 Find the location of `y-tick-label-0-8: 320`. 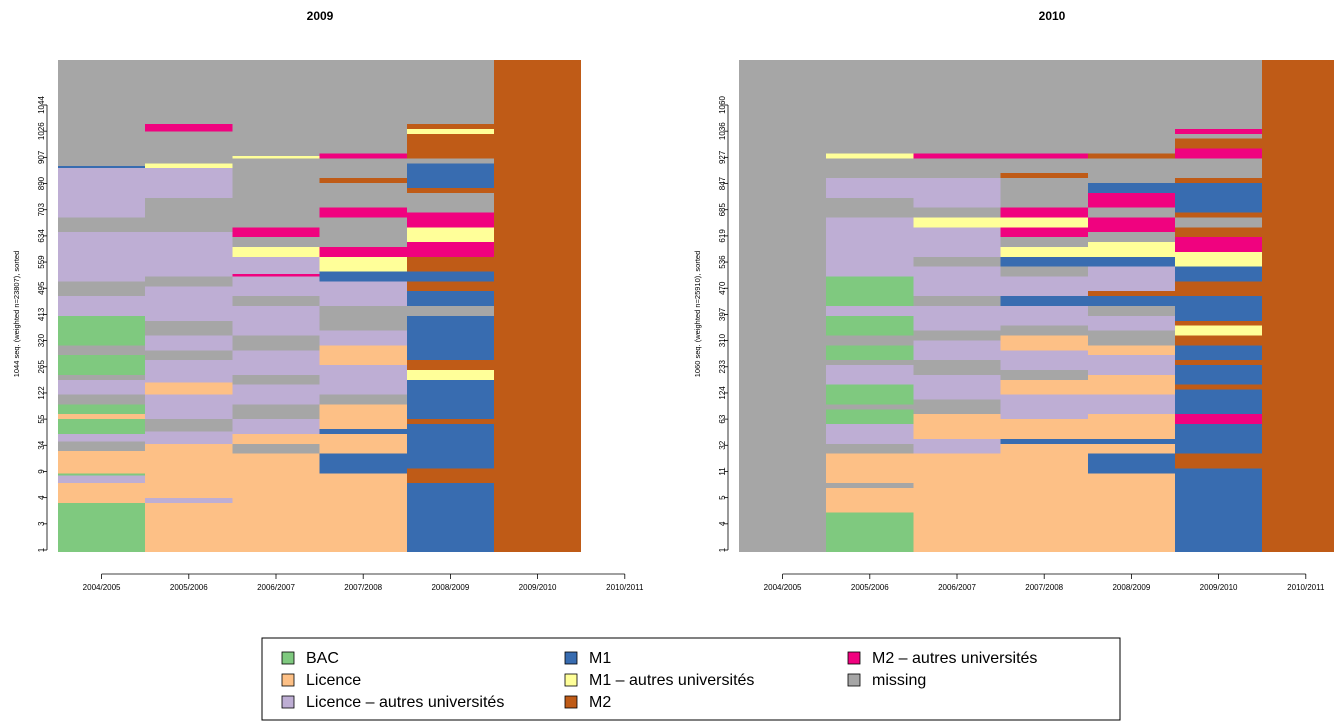

y-tick-label-0-8: 320 is located at coordinates (41, 340).